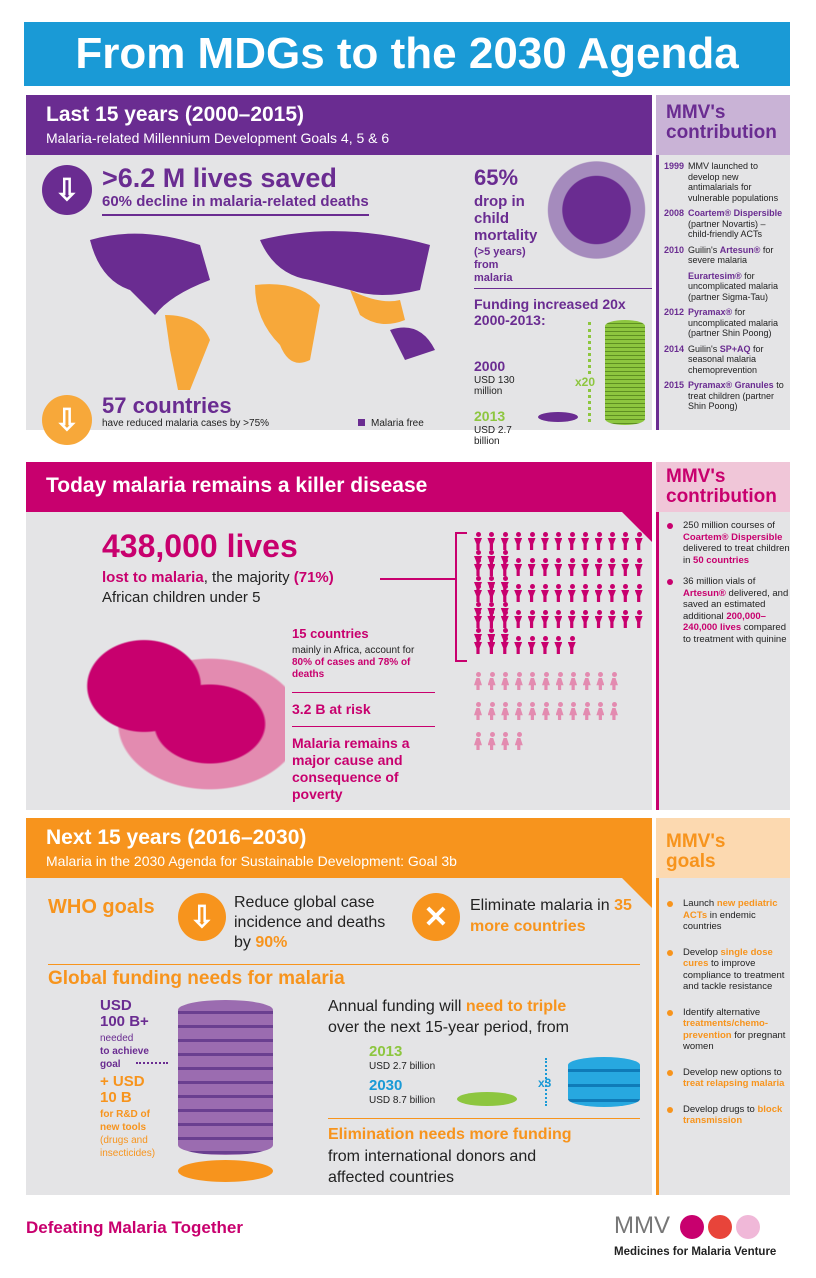  Describe the element at coordinates (551, 916) in the screenshot. I see `goal-eliminate-count: 35 more countries` at that location.